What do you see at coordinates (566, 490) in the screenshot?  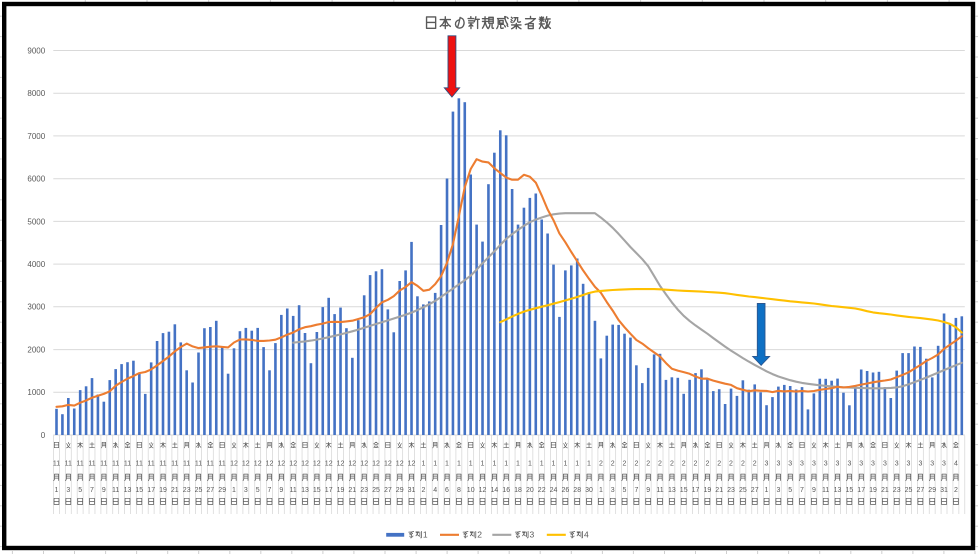 I see `svg-text: 26` at bounding box center [566, 490].